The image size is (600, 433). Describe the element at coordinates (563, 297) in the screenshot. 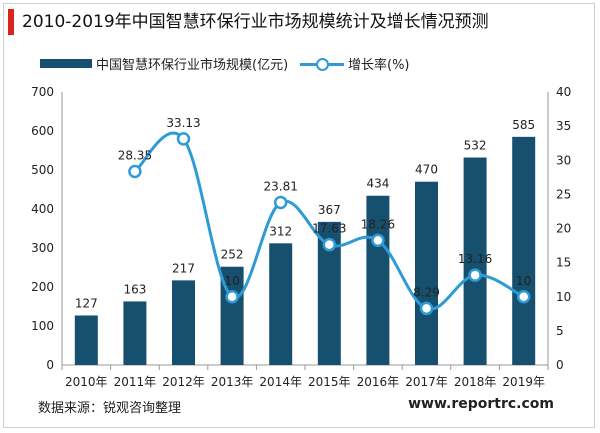

I see `y-right-tick-label: 10` at that location.